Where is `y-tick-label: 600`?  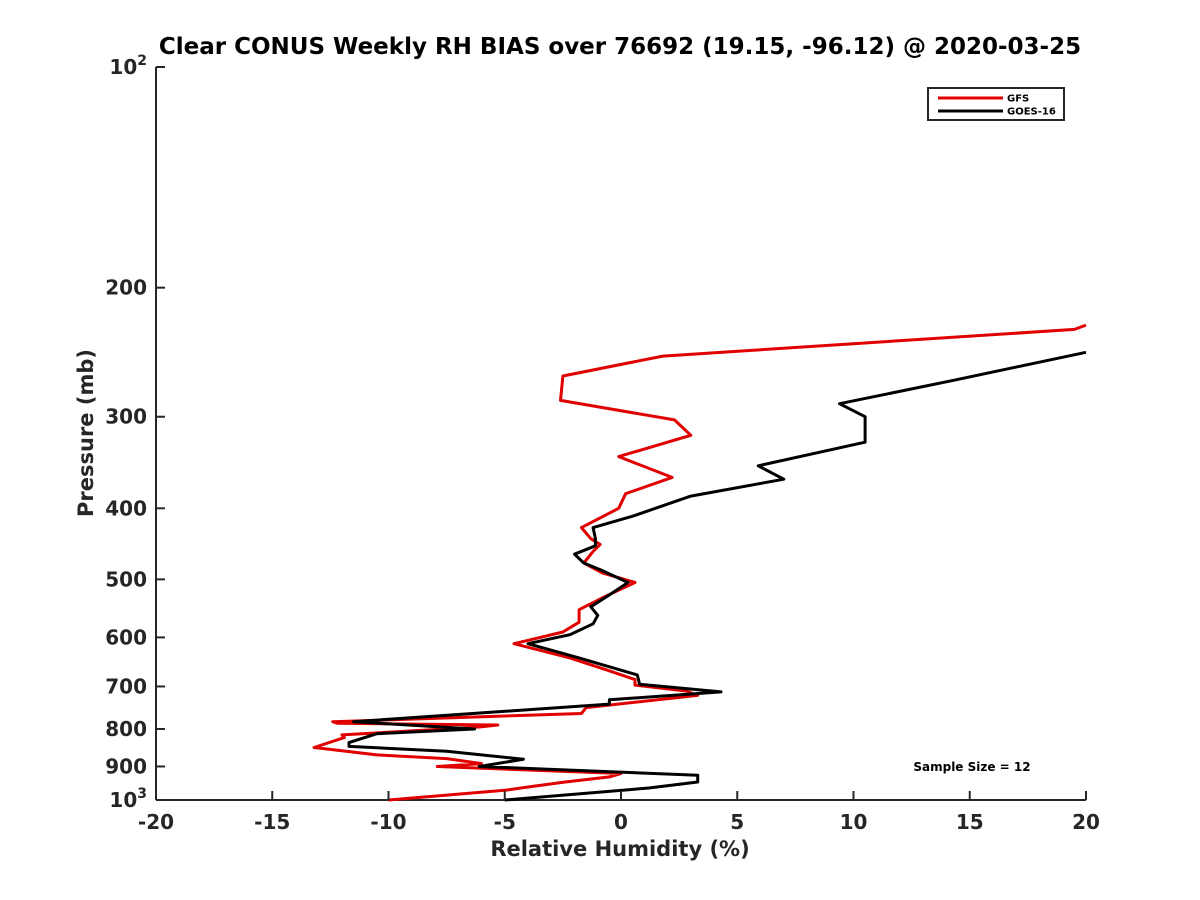
y-tick-label: 600 is located at coordinates (126, 637).